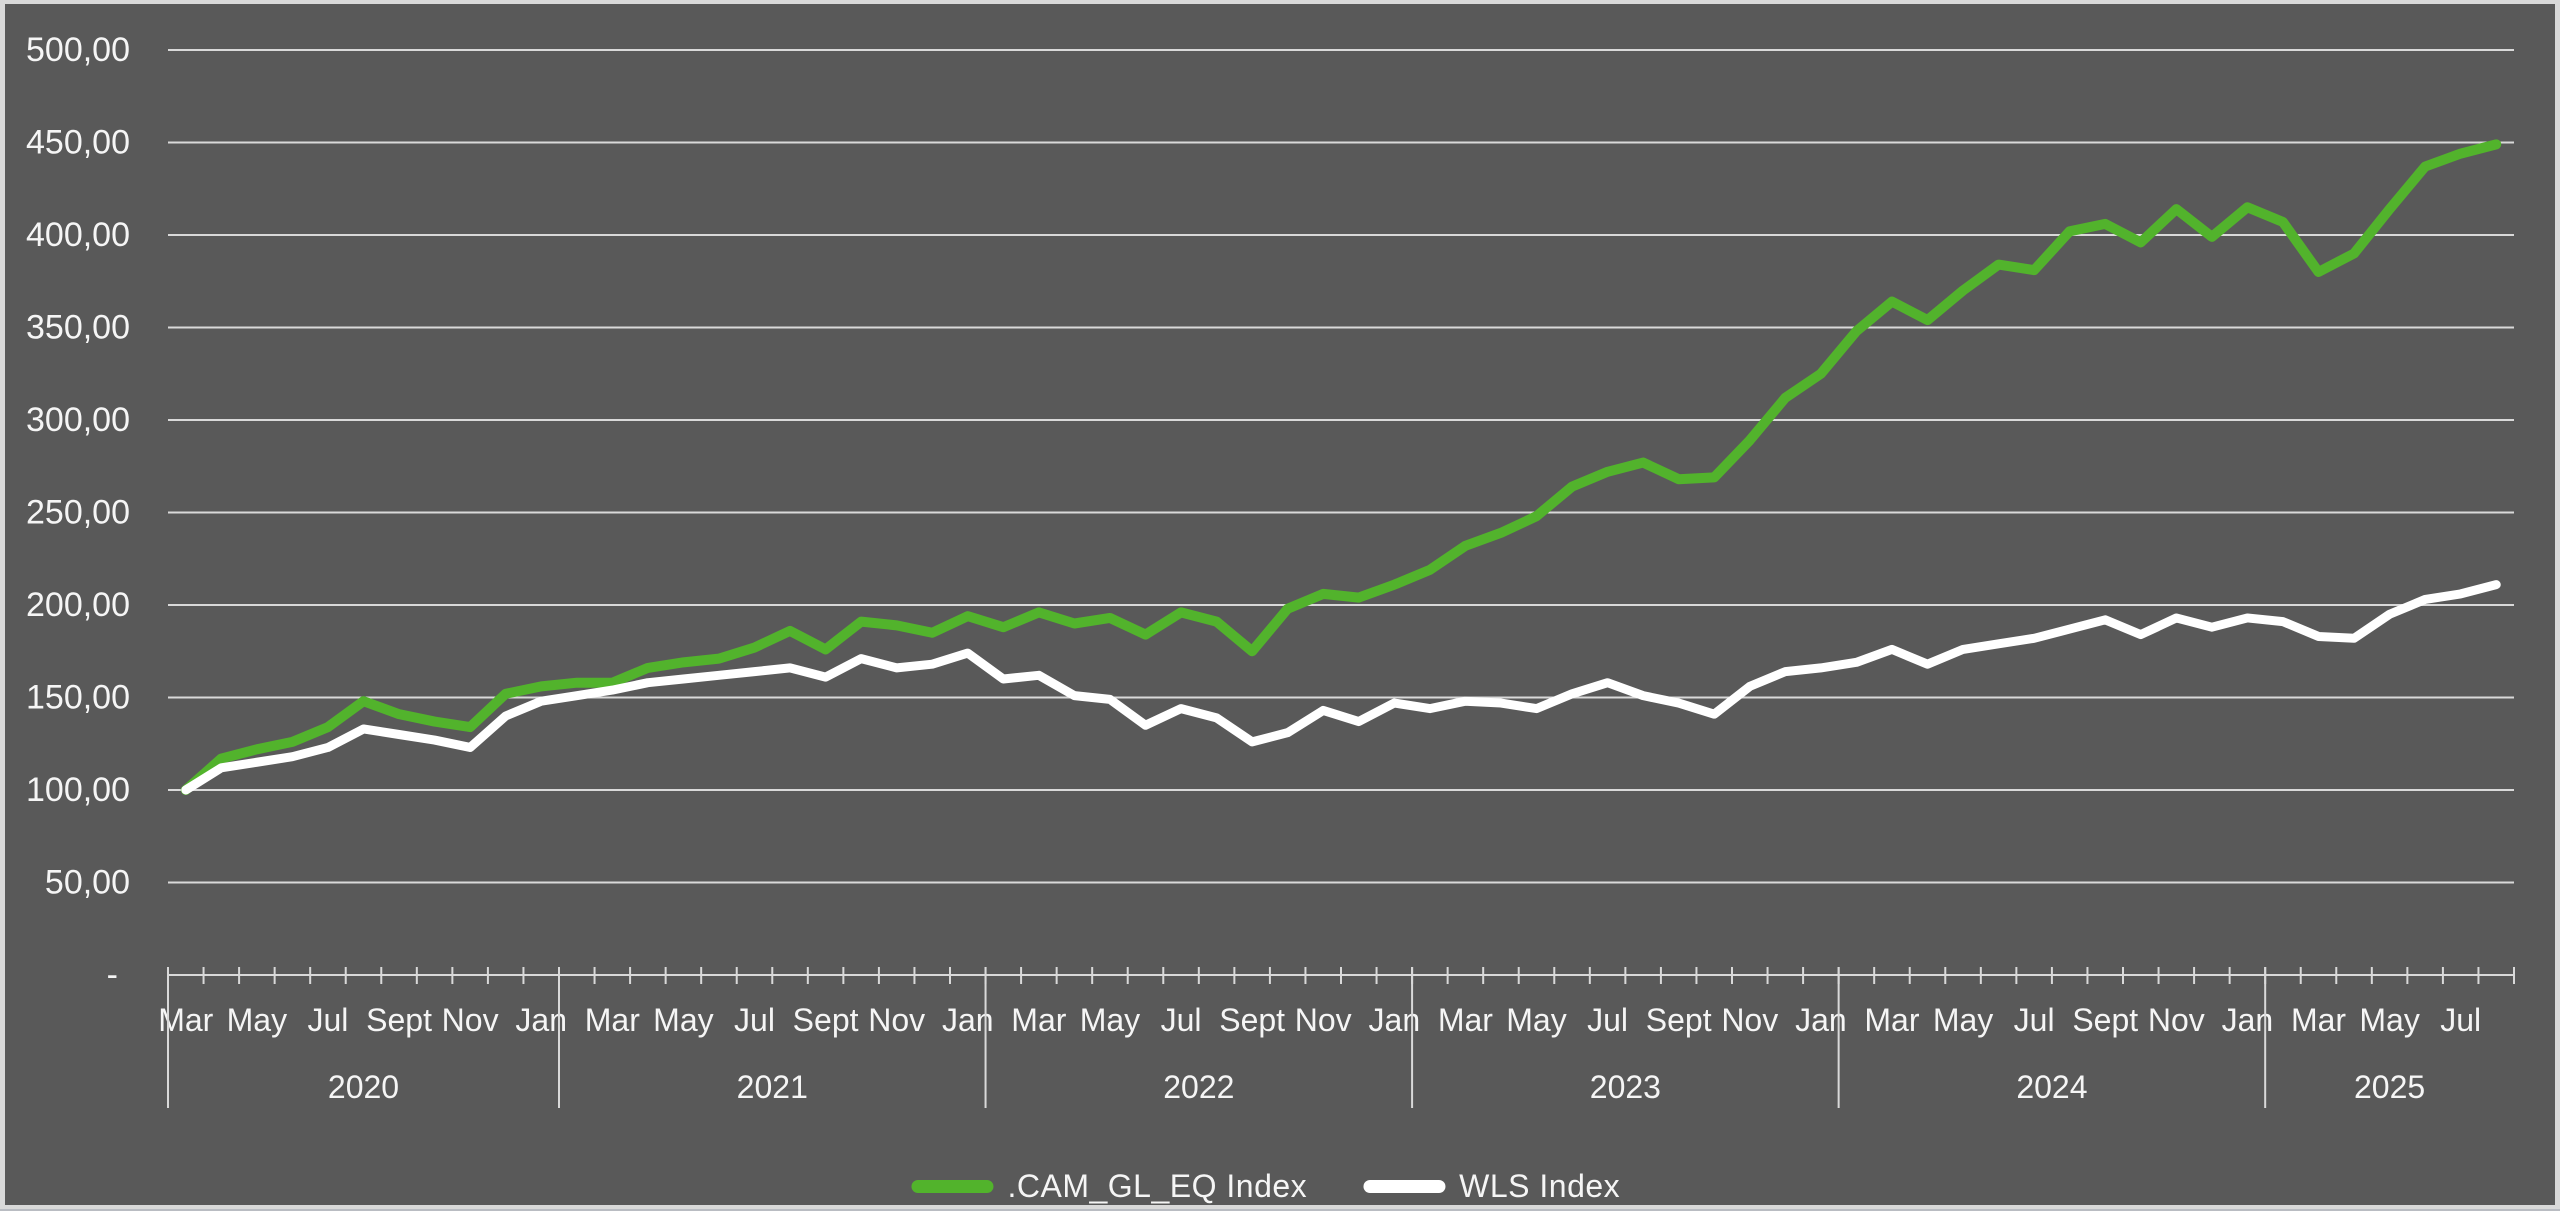 The width and height of the screenshot is (2560, 1211). Describe the element at coordinates (1157, 1185) in the screenshot. I see `legend-label: .CAM_GL_EQ Index` at that location.